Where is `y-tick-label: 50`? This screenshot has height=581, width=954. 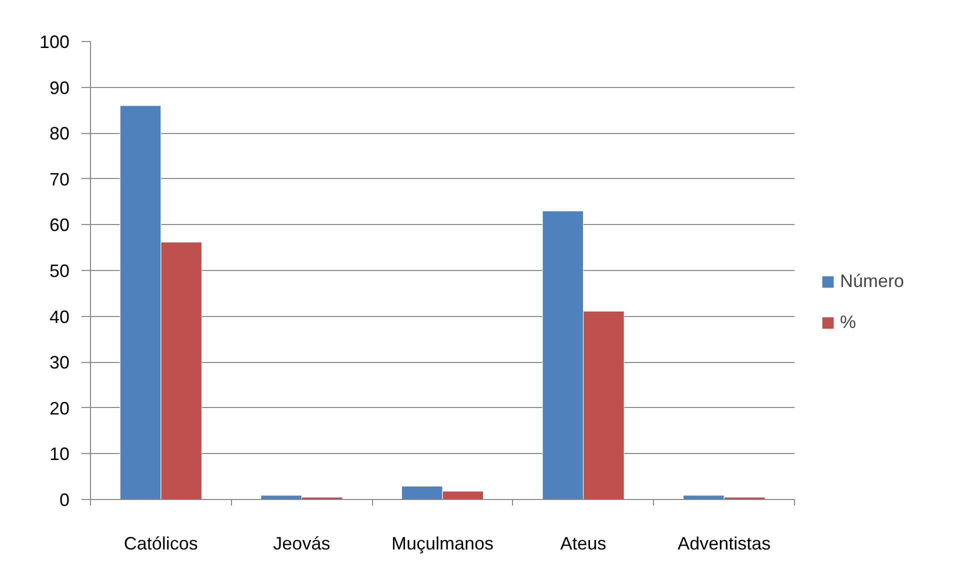 y-tick-label: 50 is located at coordinates (59, 271).